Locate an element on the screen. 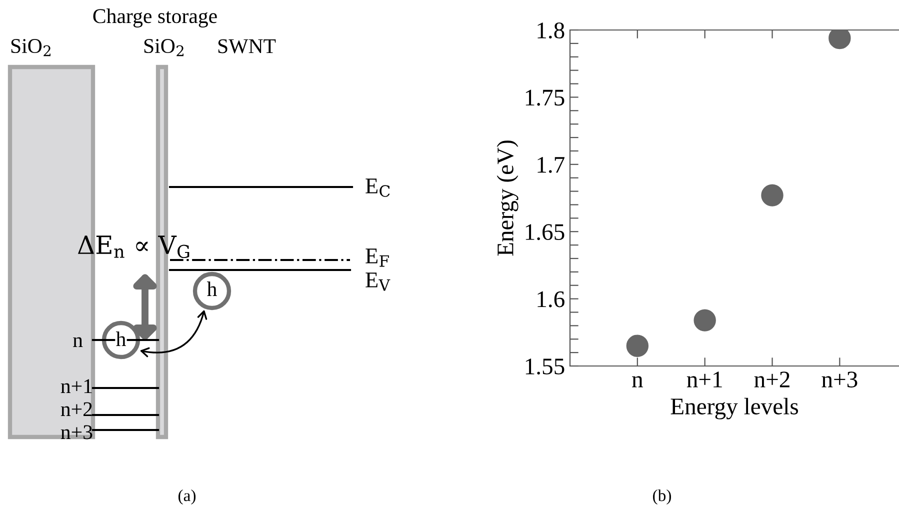 The image size is (899, 516). x-tick-label: n+1 is located at coordinates (704, 380).